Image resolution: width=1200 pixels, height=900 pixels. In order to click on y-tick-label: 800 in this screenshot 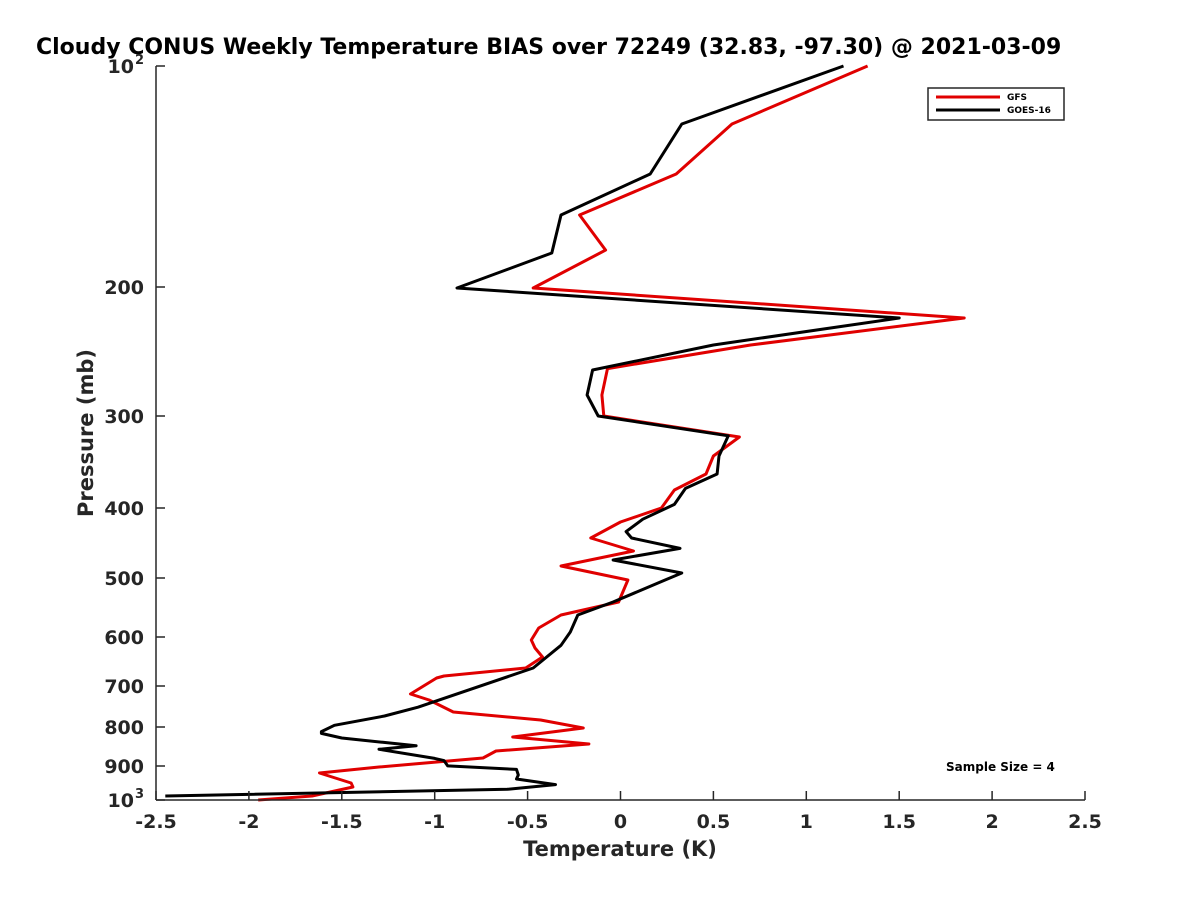, I will do `click(124, 728)`.